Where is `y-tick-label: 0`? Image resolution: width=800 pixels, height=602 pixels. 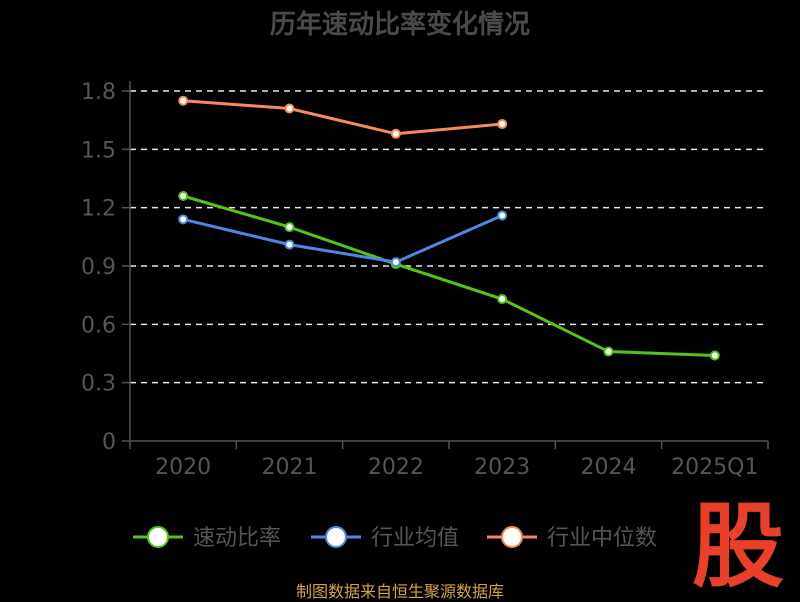
y-tick-label: 0 is located at coordinates (109, 442).